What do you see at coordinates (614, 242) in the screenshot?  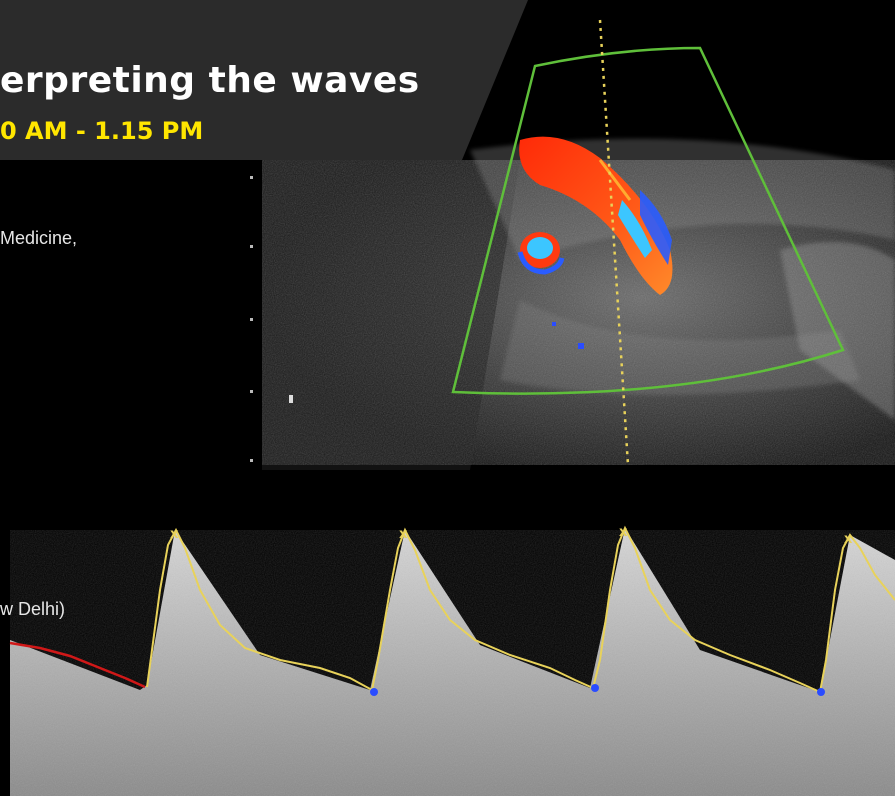 I see `sample-line` at bounding box center [614, 242].